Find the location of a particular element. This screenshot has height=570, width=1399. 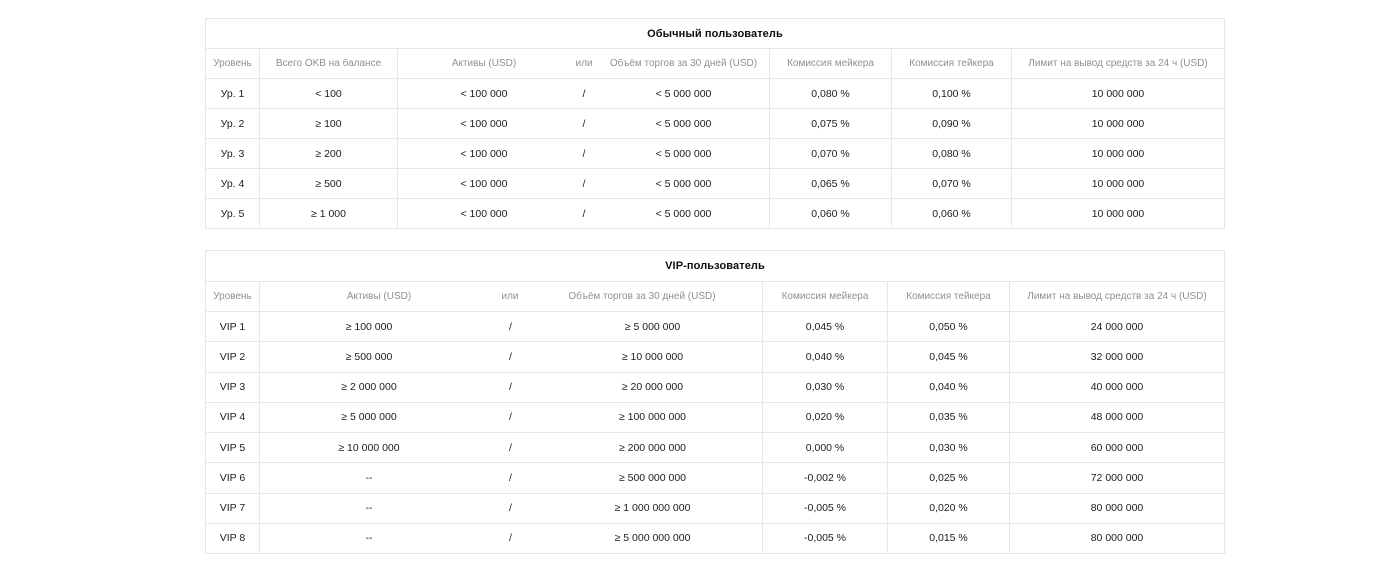

table-cell: 32 000 000 is located at coordinates (1117, 356).